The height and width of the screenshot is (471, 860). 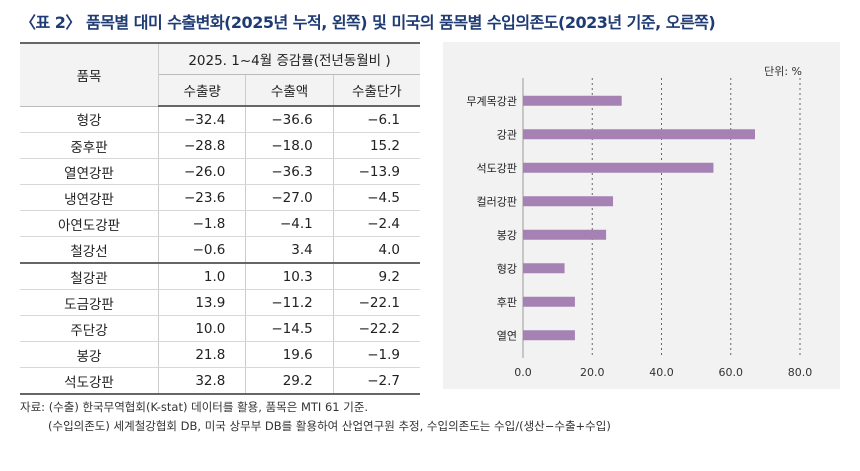 What do you see at coordinates (376, 354) in the screenshot?
I see `cell-unit-price: −1.9` at bounding box center [376, 354].